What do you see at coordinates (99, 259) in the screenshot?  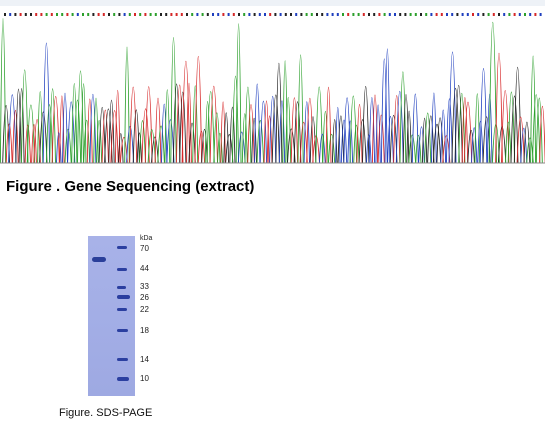 I see `sample-band` at bounding box center [99, 259].